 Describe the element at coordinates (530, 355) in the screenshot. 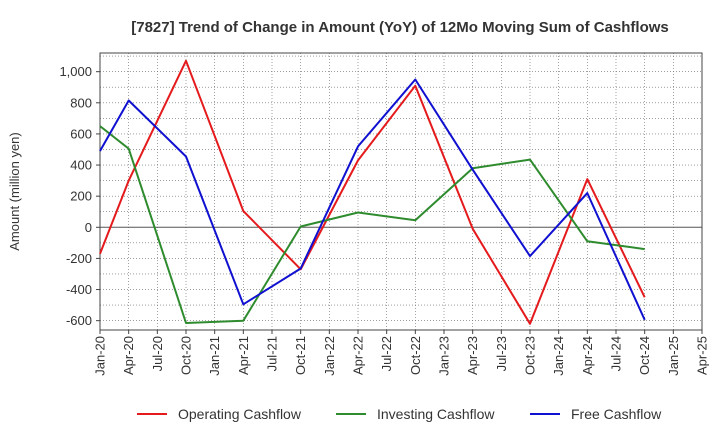

I see `x-tick-label: Oct-23` at that location.